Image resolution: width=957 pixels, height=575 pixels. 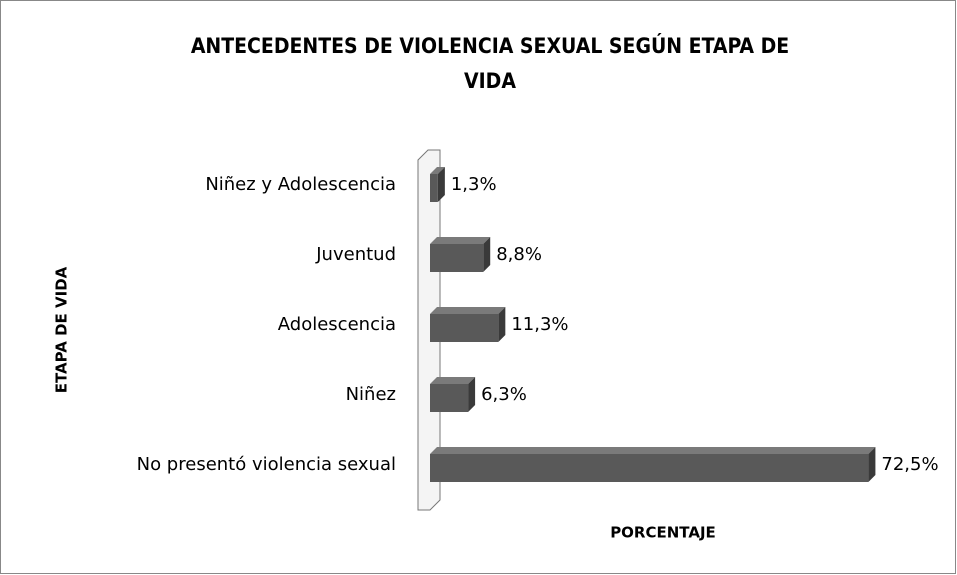 What do you see at coordinates (504, 394) in the screenshot?
I see `data-label: 6,3%` at bounding box center [504, 394].